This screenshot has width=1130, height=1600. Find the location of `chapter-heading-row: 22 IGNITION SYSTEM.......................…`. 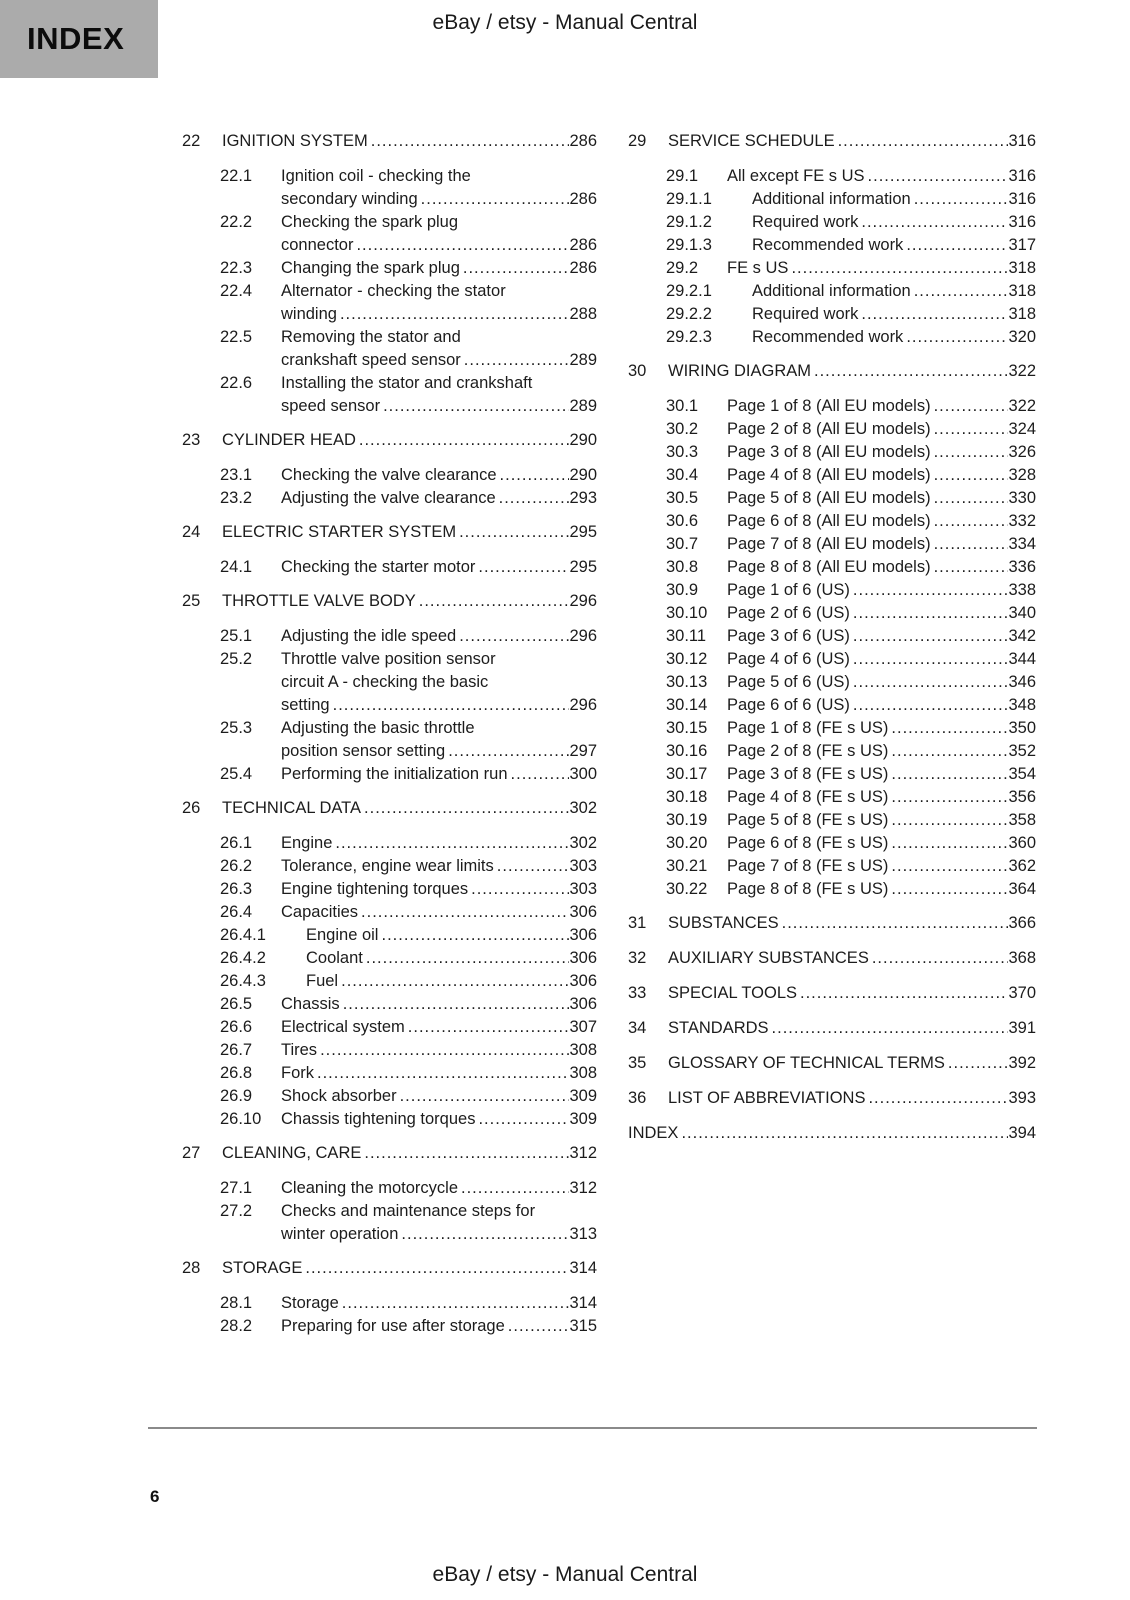

chapter-heading-row: 22 IGNITION SYSTEM.......................… is located at coordinates (389, 141).